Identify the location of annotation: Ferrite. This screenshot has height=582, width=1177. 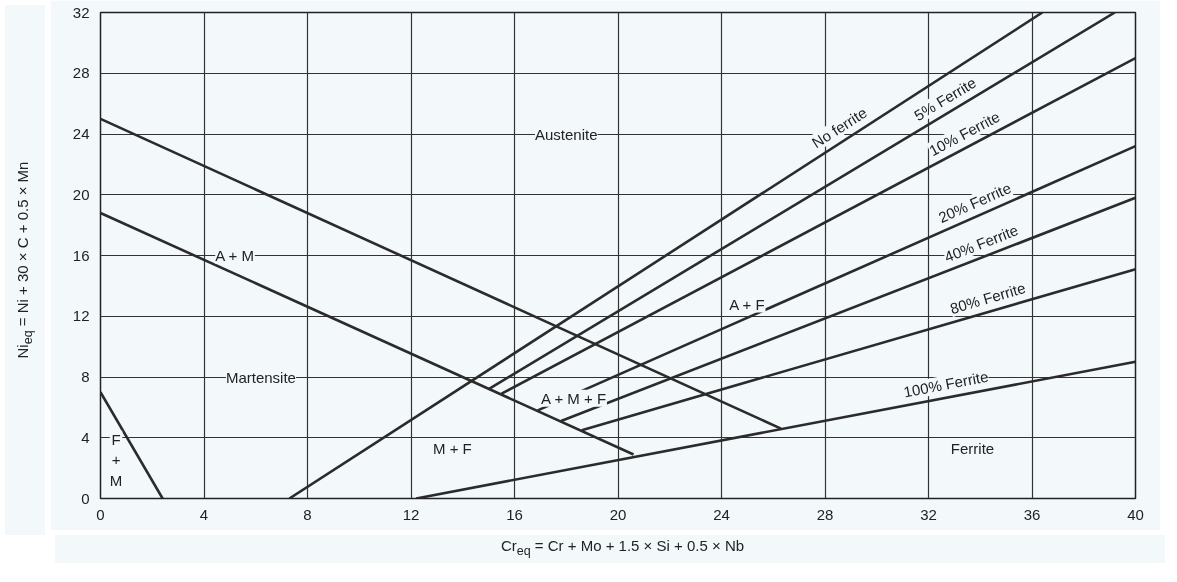
(972, 448).